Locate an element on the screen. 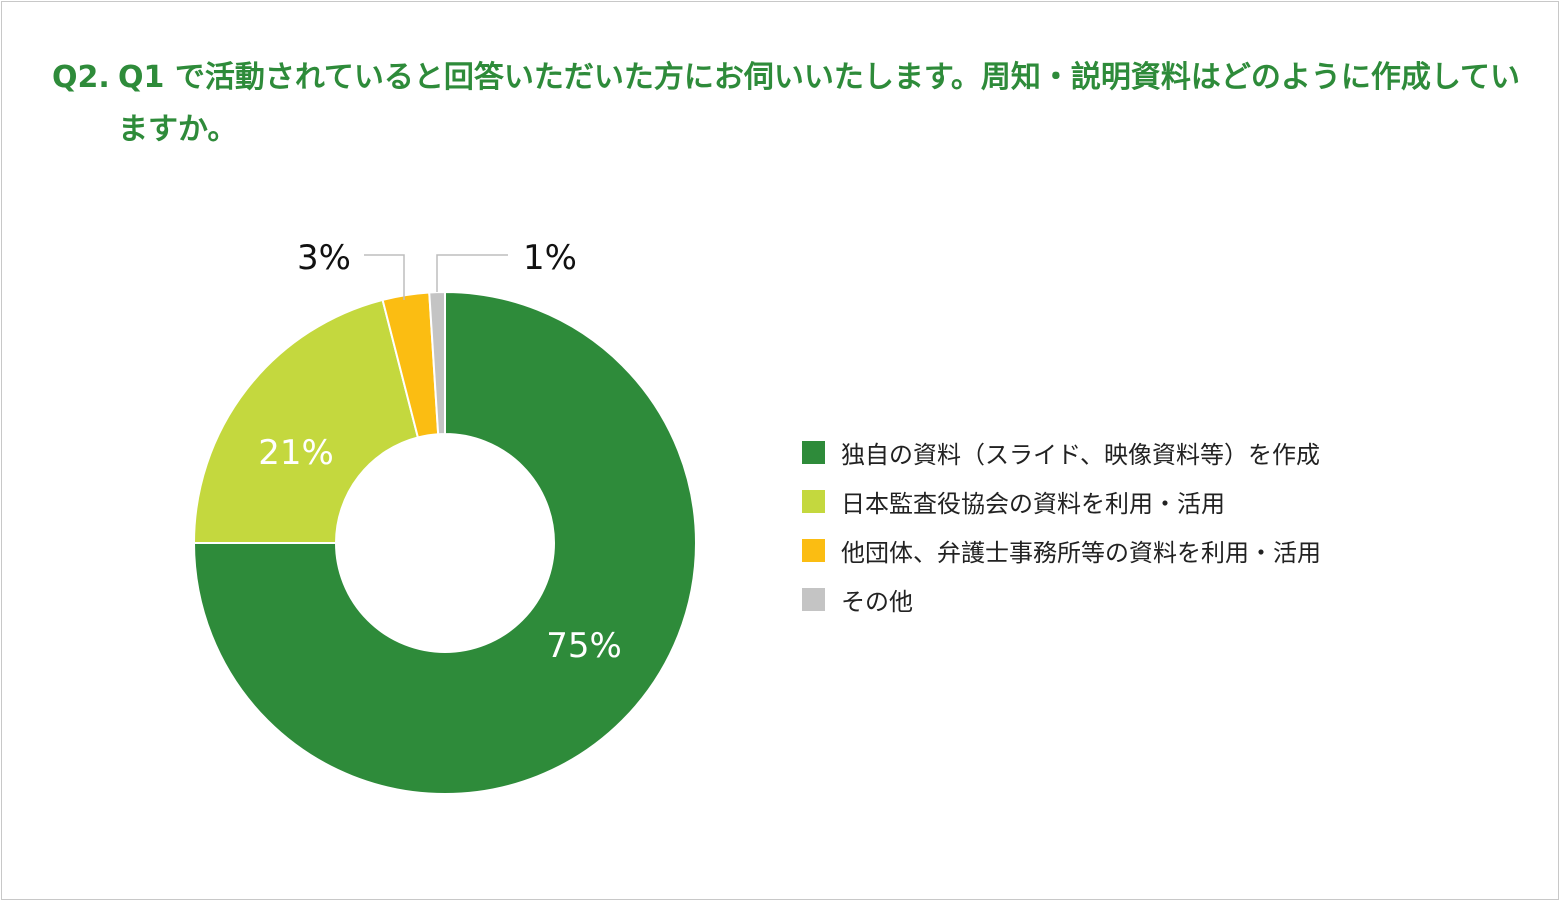 This screenshot has width=1562, height=903. slice-data-labels: 75% 21% 3% 1% is located at coordinates (440, 452).